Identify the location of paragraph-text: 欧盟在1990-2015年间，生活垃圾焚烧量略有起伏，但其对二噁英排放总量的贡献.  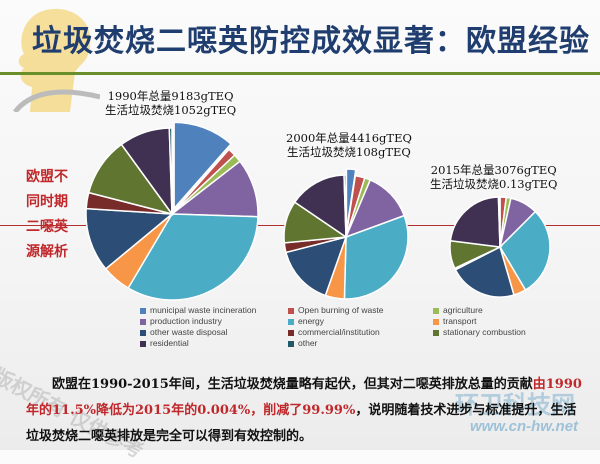
(292, 384).